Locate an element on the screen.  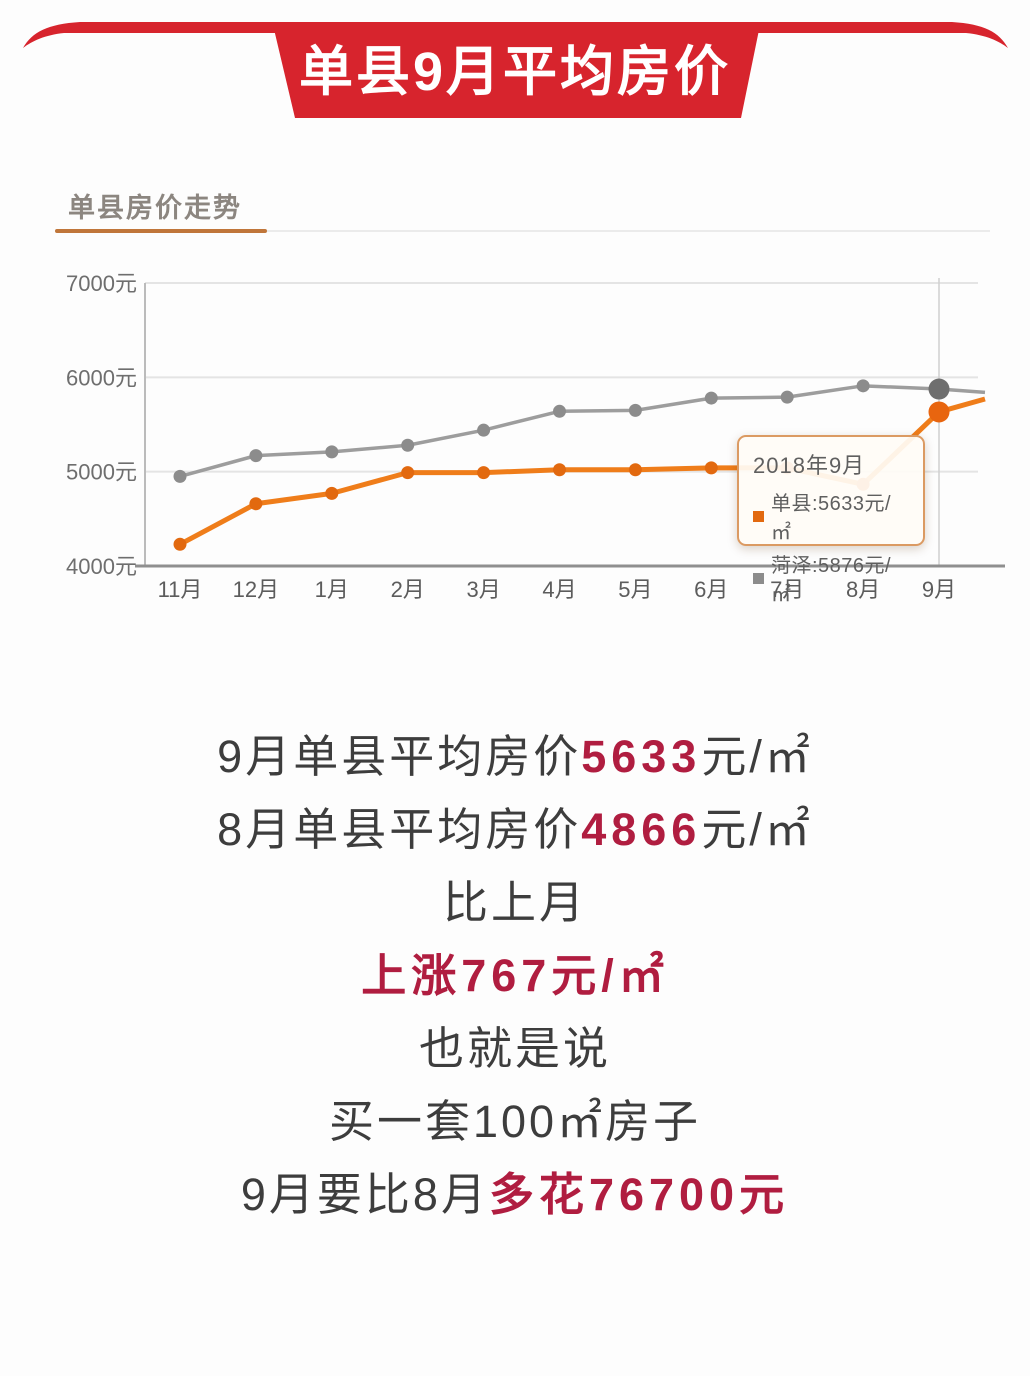
chart-section-title: 单县房价走势 is located at coordinates (155, 208).